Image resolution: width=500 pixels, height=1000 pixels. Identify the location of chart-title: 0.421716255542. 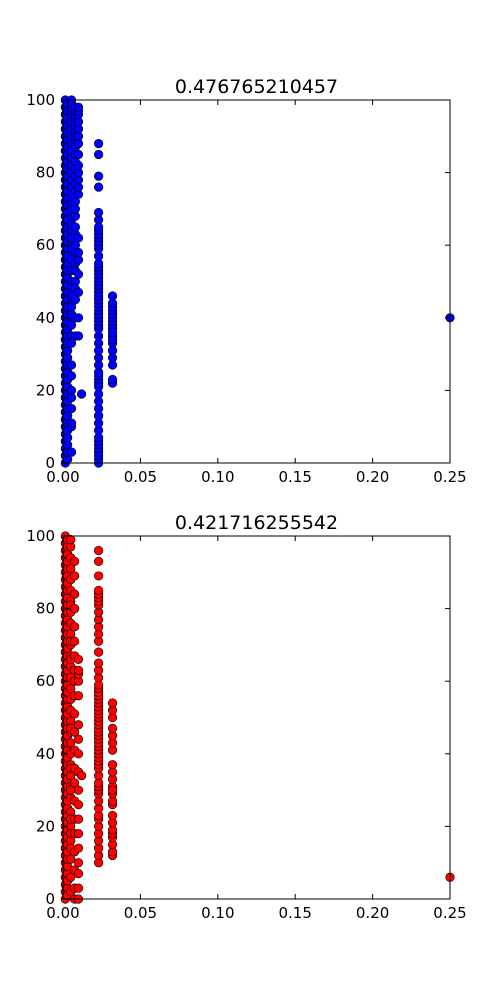
(256, 523).